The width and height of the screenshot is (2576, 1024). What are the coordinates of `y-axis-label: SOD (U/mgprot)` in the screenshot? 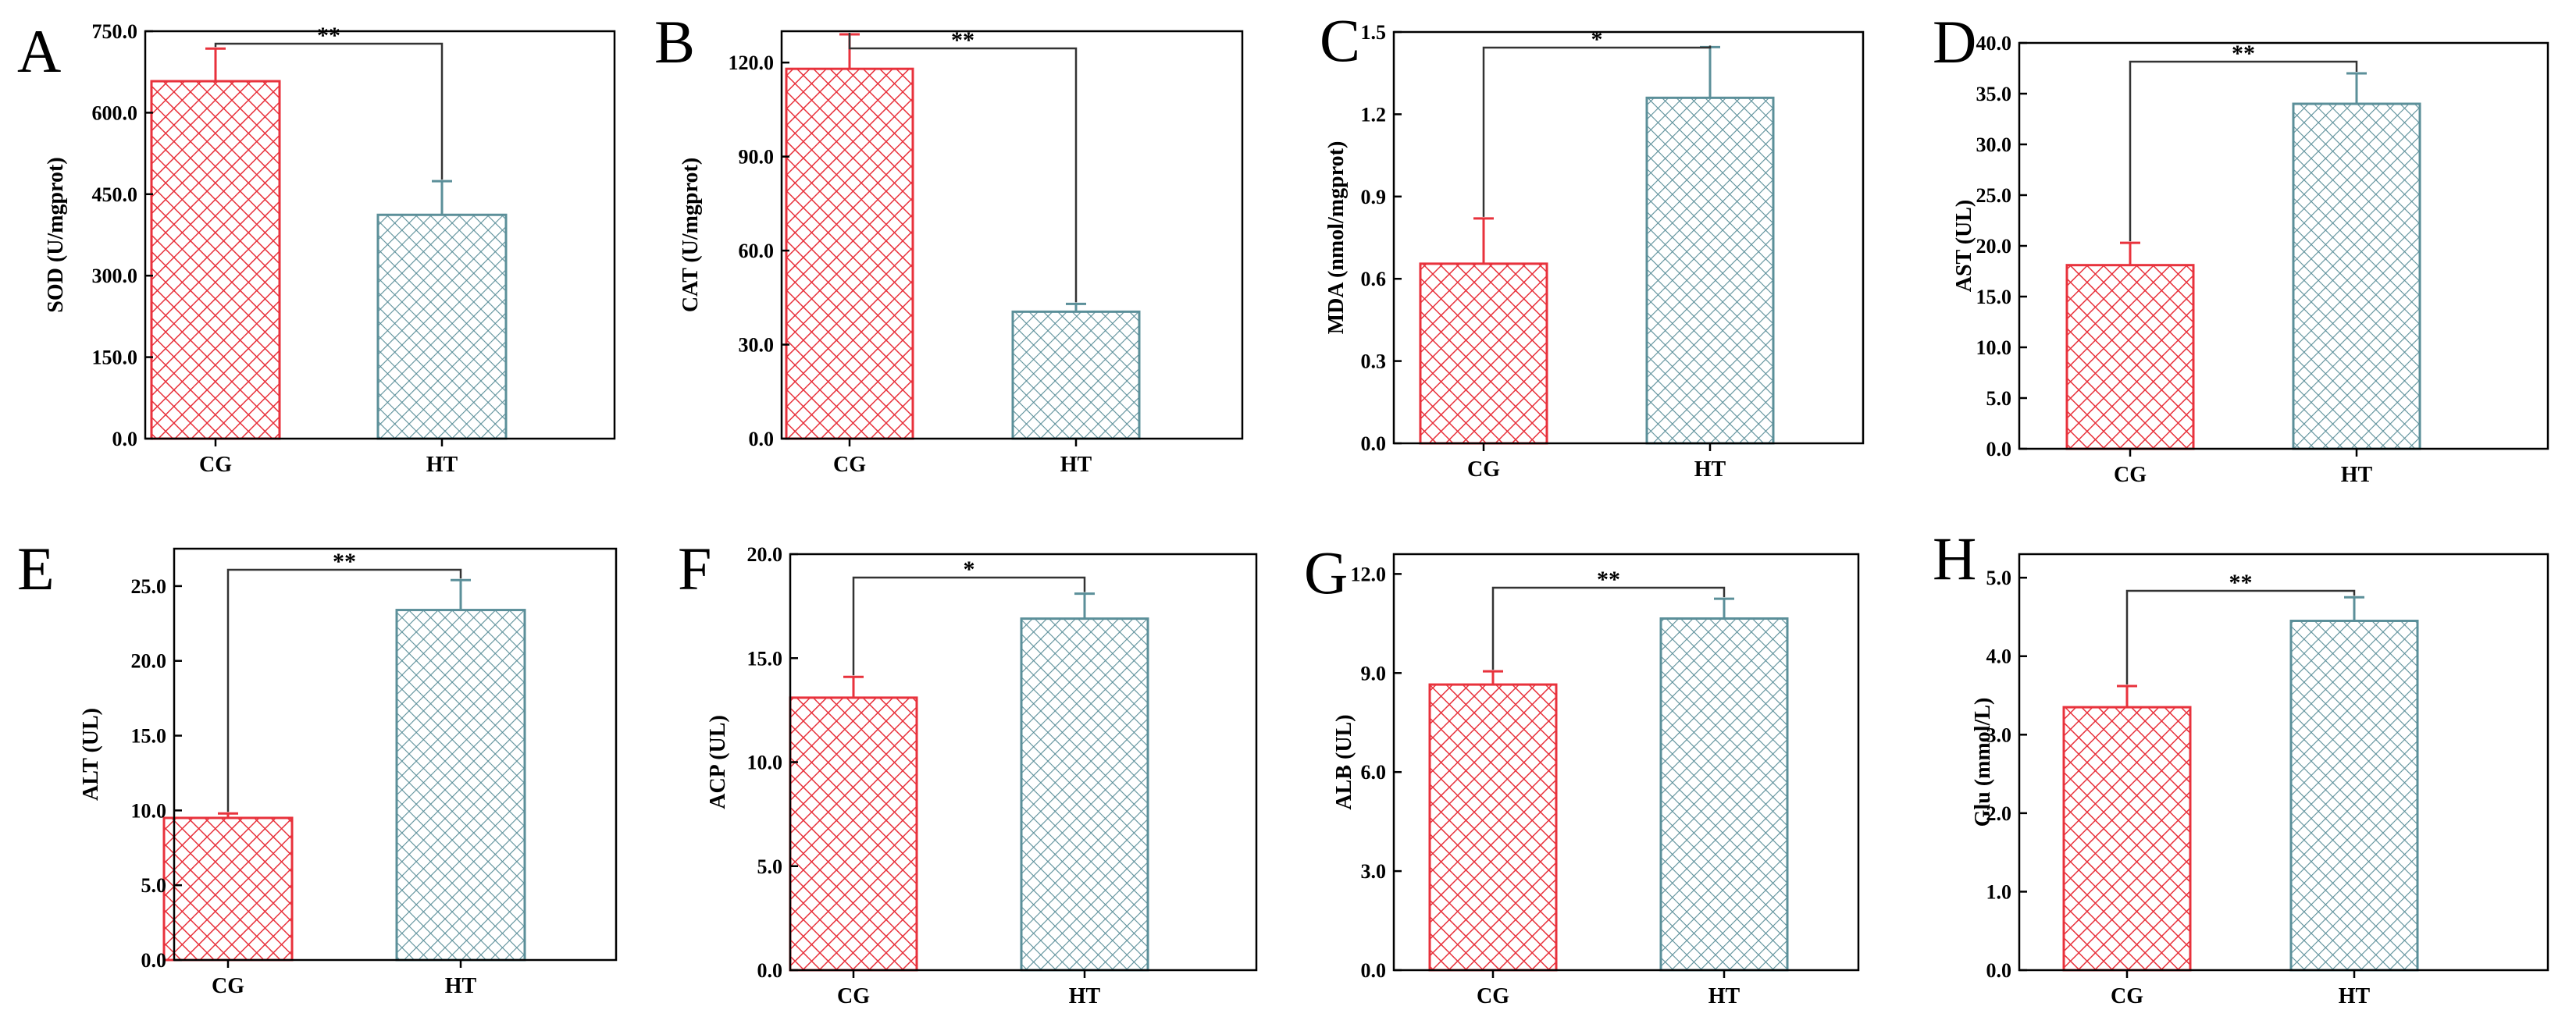 It's located at (56, 234).